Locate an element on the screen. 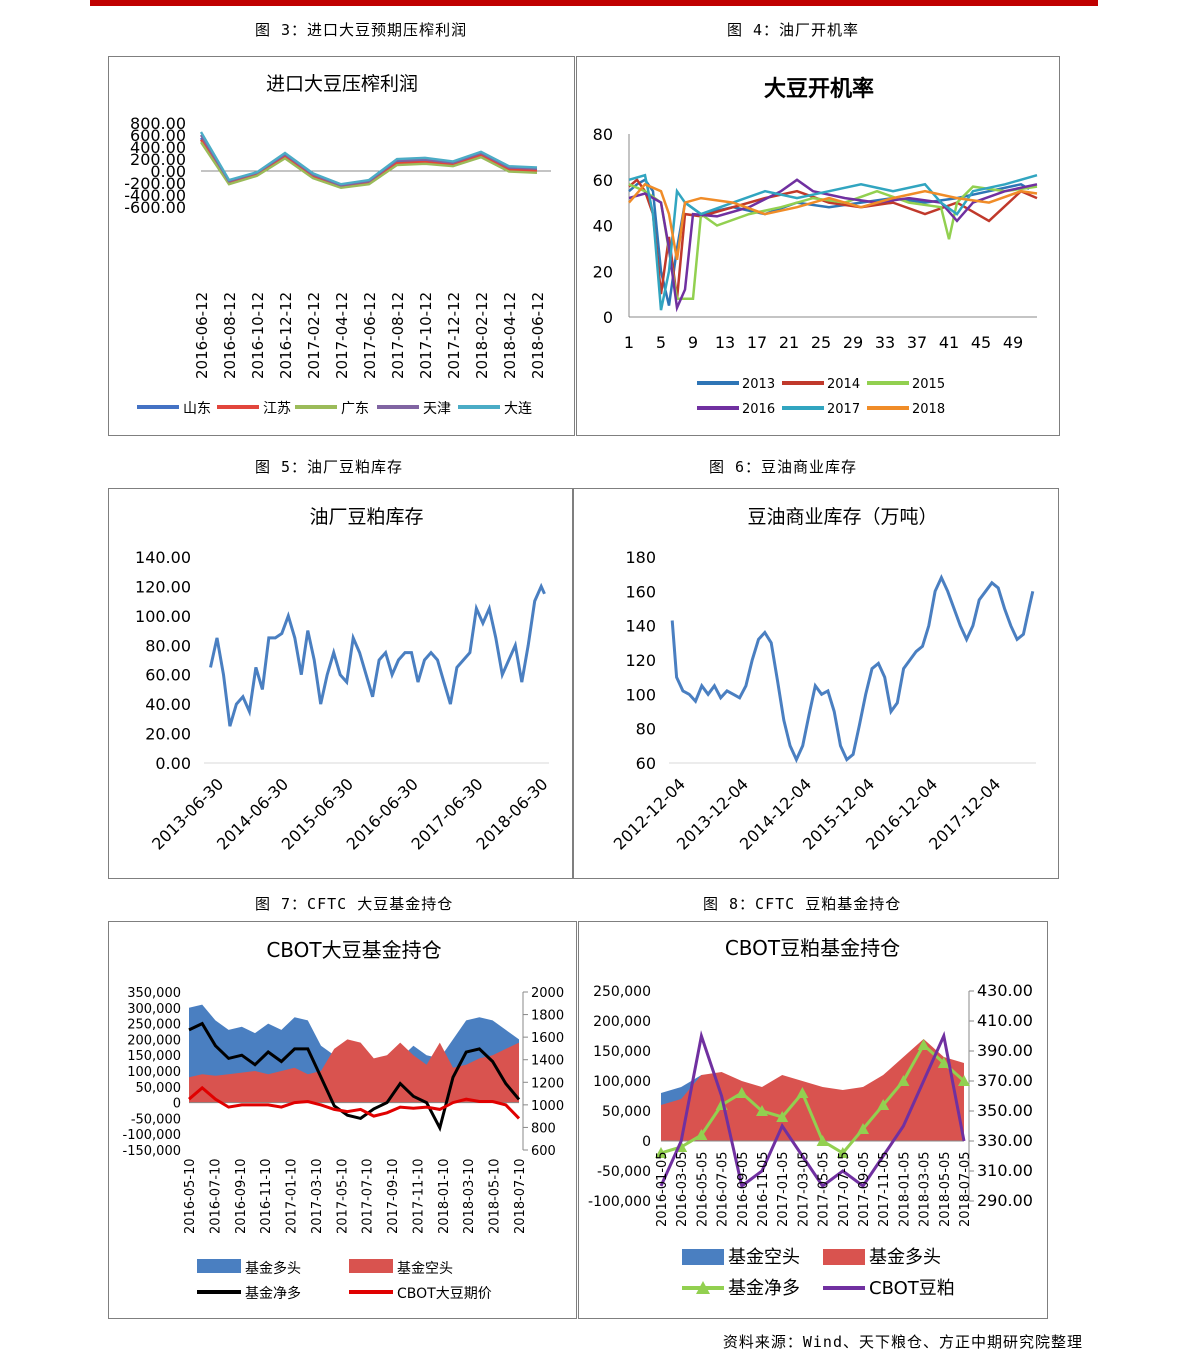 This screenshot has width=1191, height=1372. y-tick-label: 20 is located at coordinates (603, 271).